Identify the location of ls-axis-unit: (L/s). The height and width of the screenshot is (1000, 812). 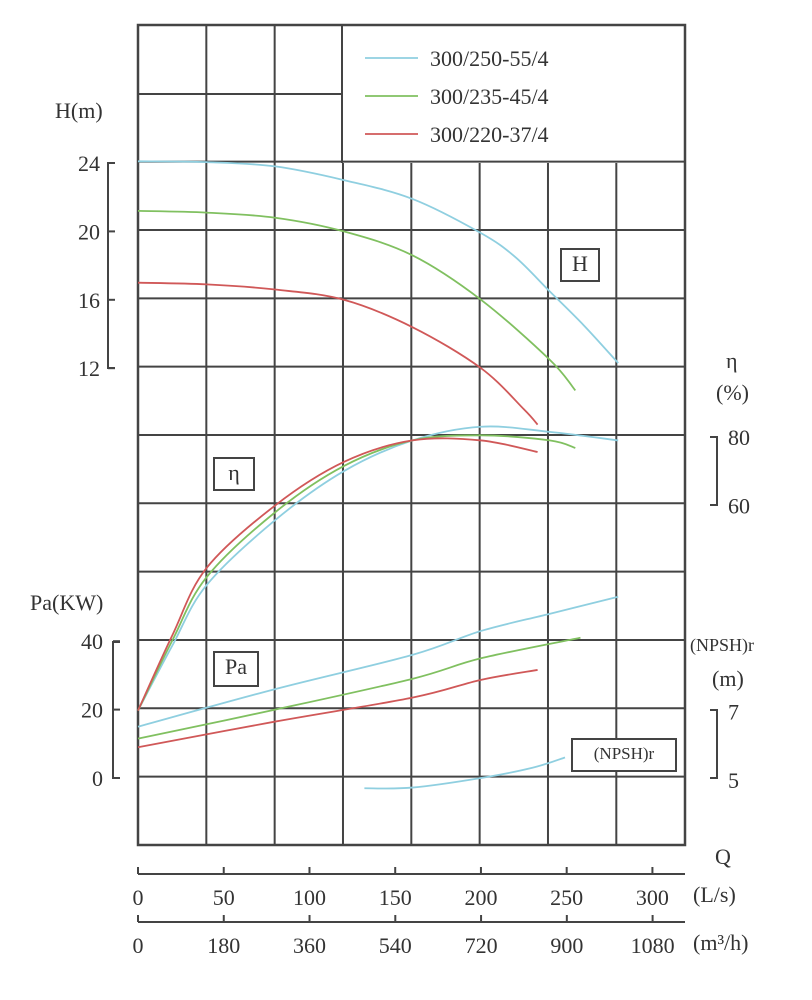
(714, 894).